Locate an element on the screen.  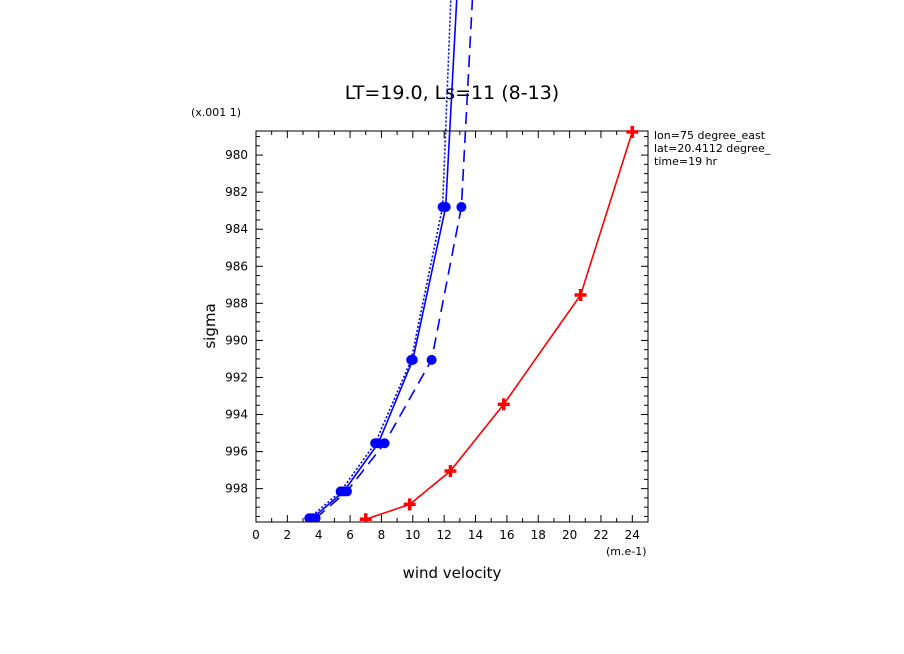
x-tick-label: 2 is located at coordinates (288, 535).